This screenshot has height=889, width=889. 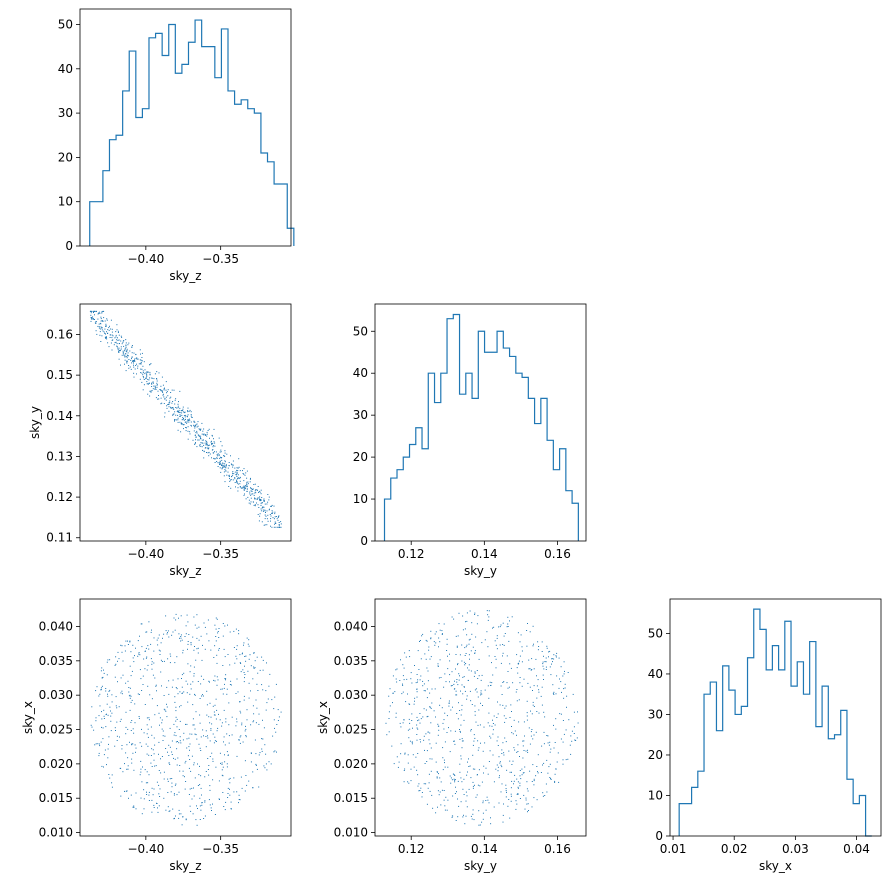 What do you see at coordinates (659, 836) in the screenshot?
I see `y-tick-label: 0` at bounding box center [659, 836].